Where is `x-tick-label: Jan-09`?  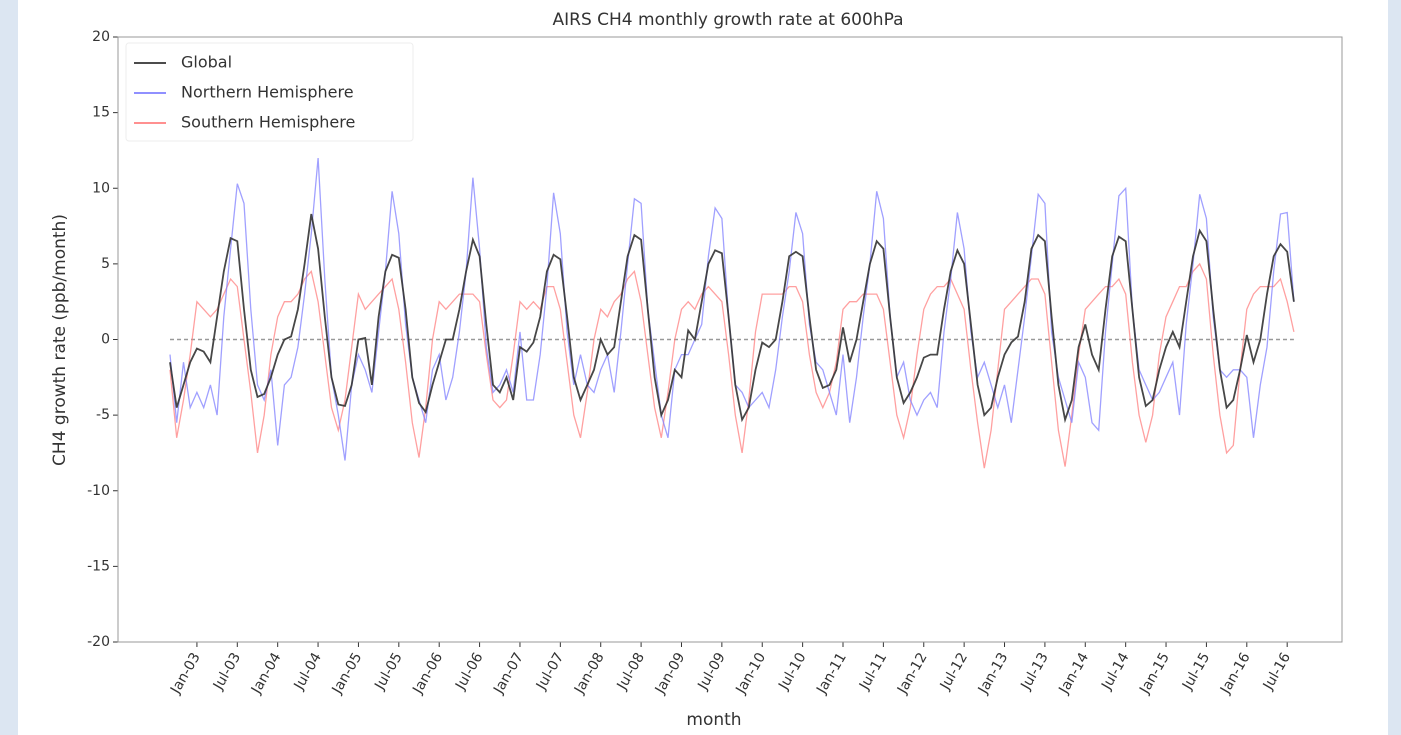
x-tick-label: Jan-09 is located at coordinates (670, 673).